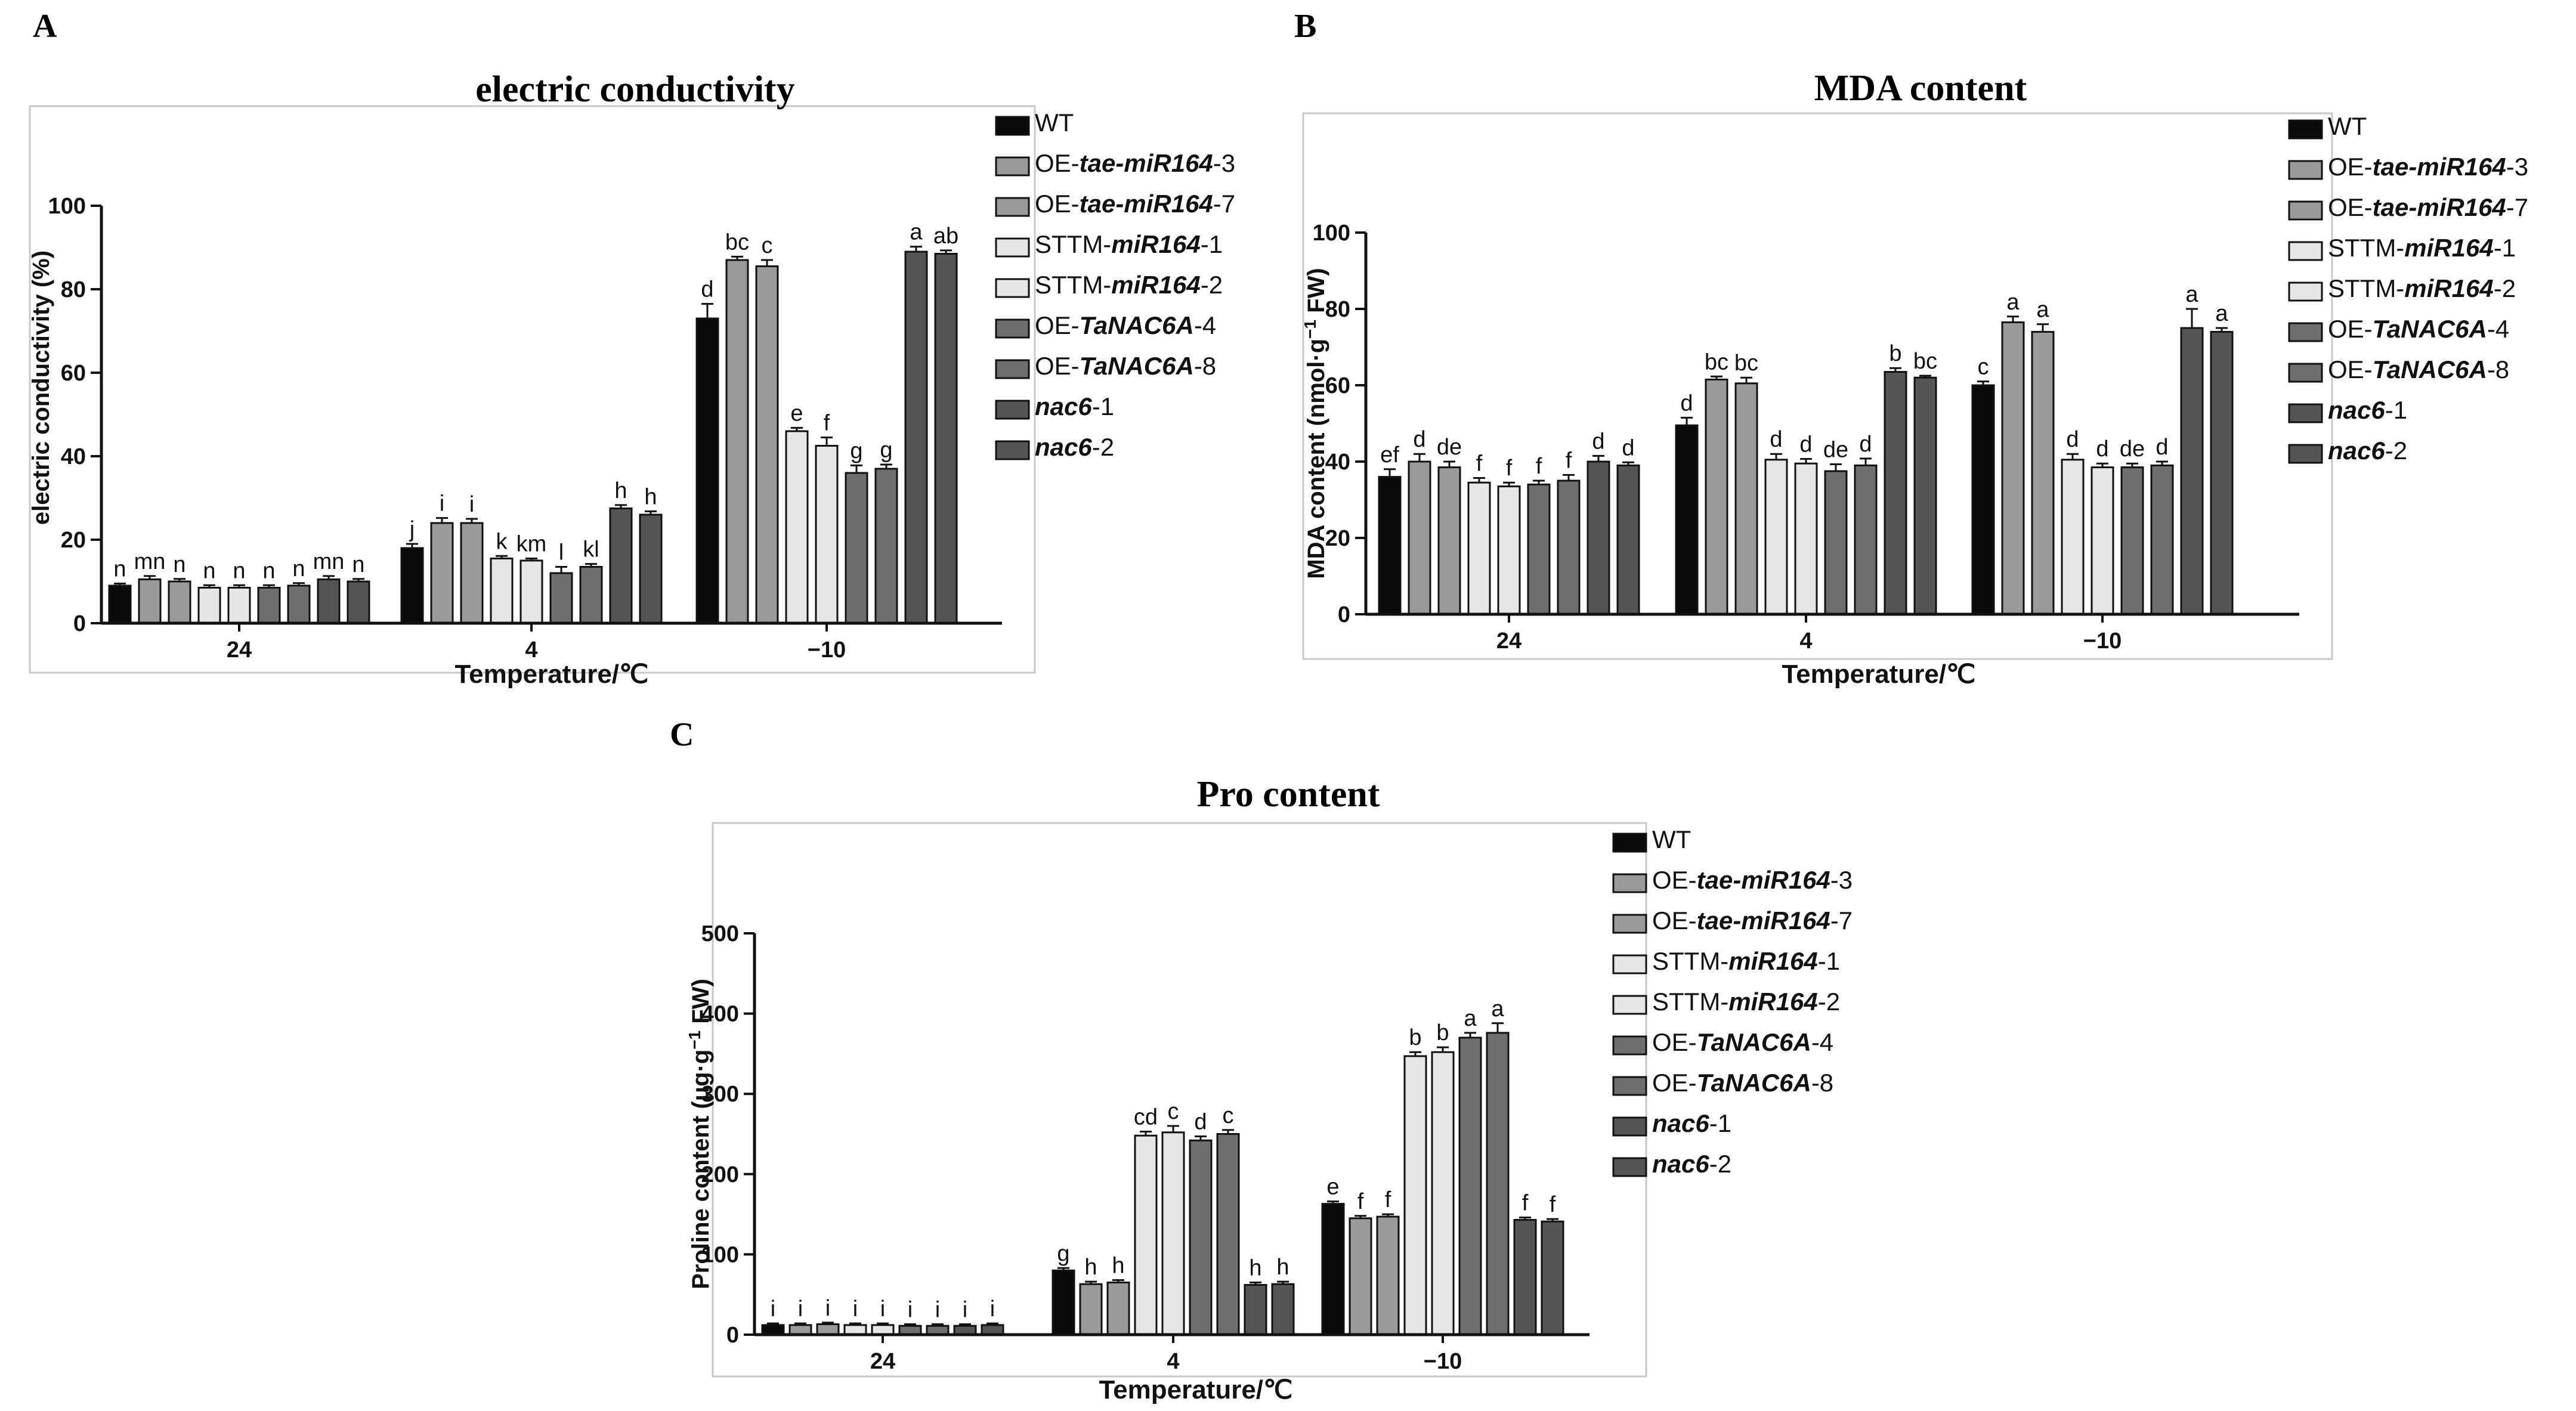 The image size is (2576, 1411). What do you see at coordinates (79, 624) in the screenshot?
I see `chart-a-y-tick-label: 0` at bounding box center [79, 624].